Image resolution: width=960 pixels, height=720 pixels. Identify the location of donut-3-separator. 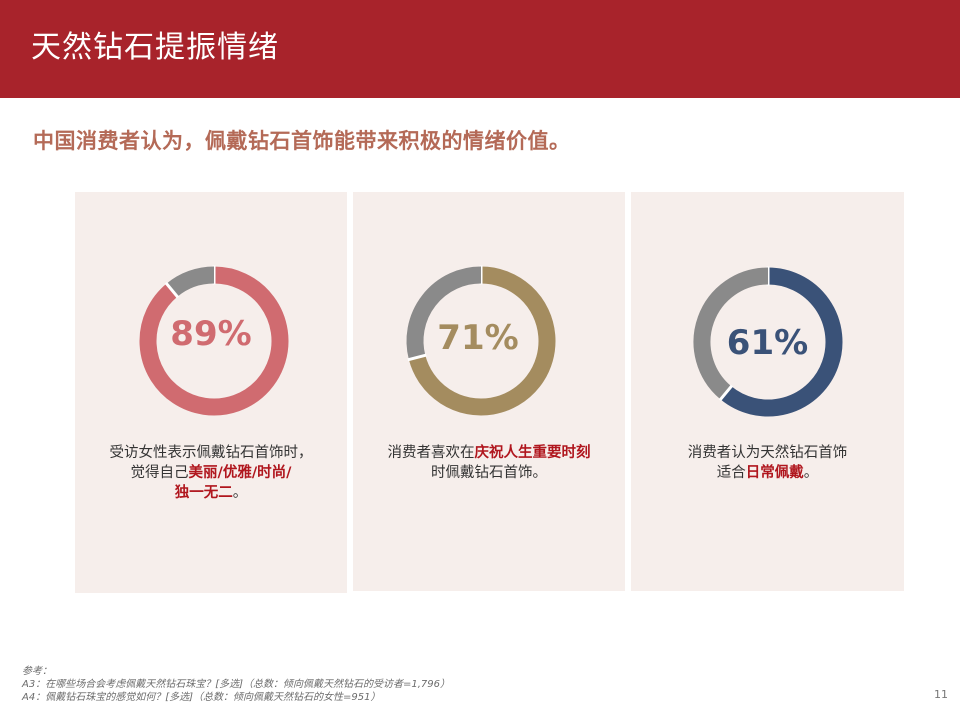
(726, 393).